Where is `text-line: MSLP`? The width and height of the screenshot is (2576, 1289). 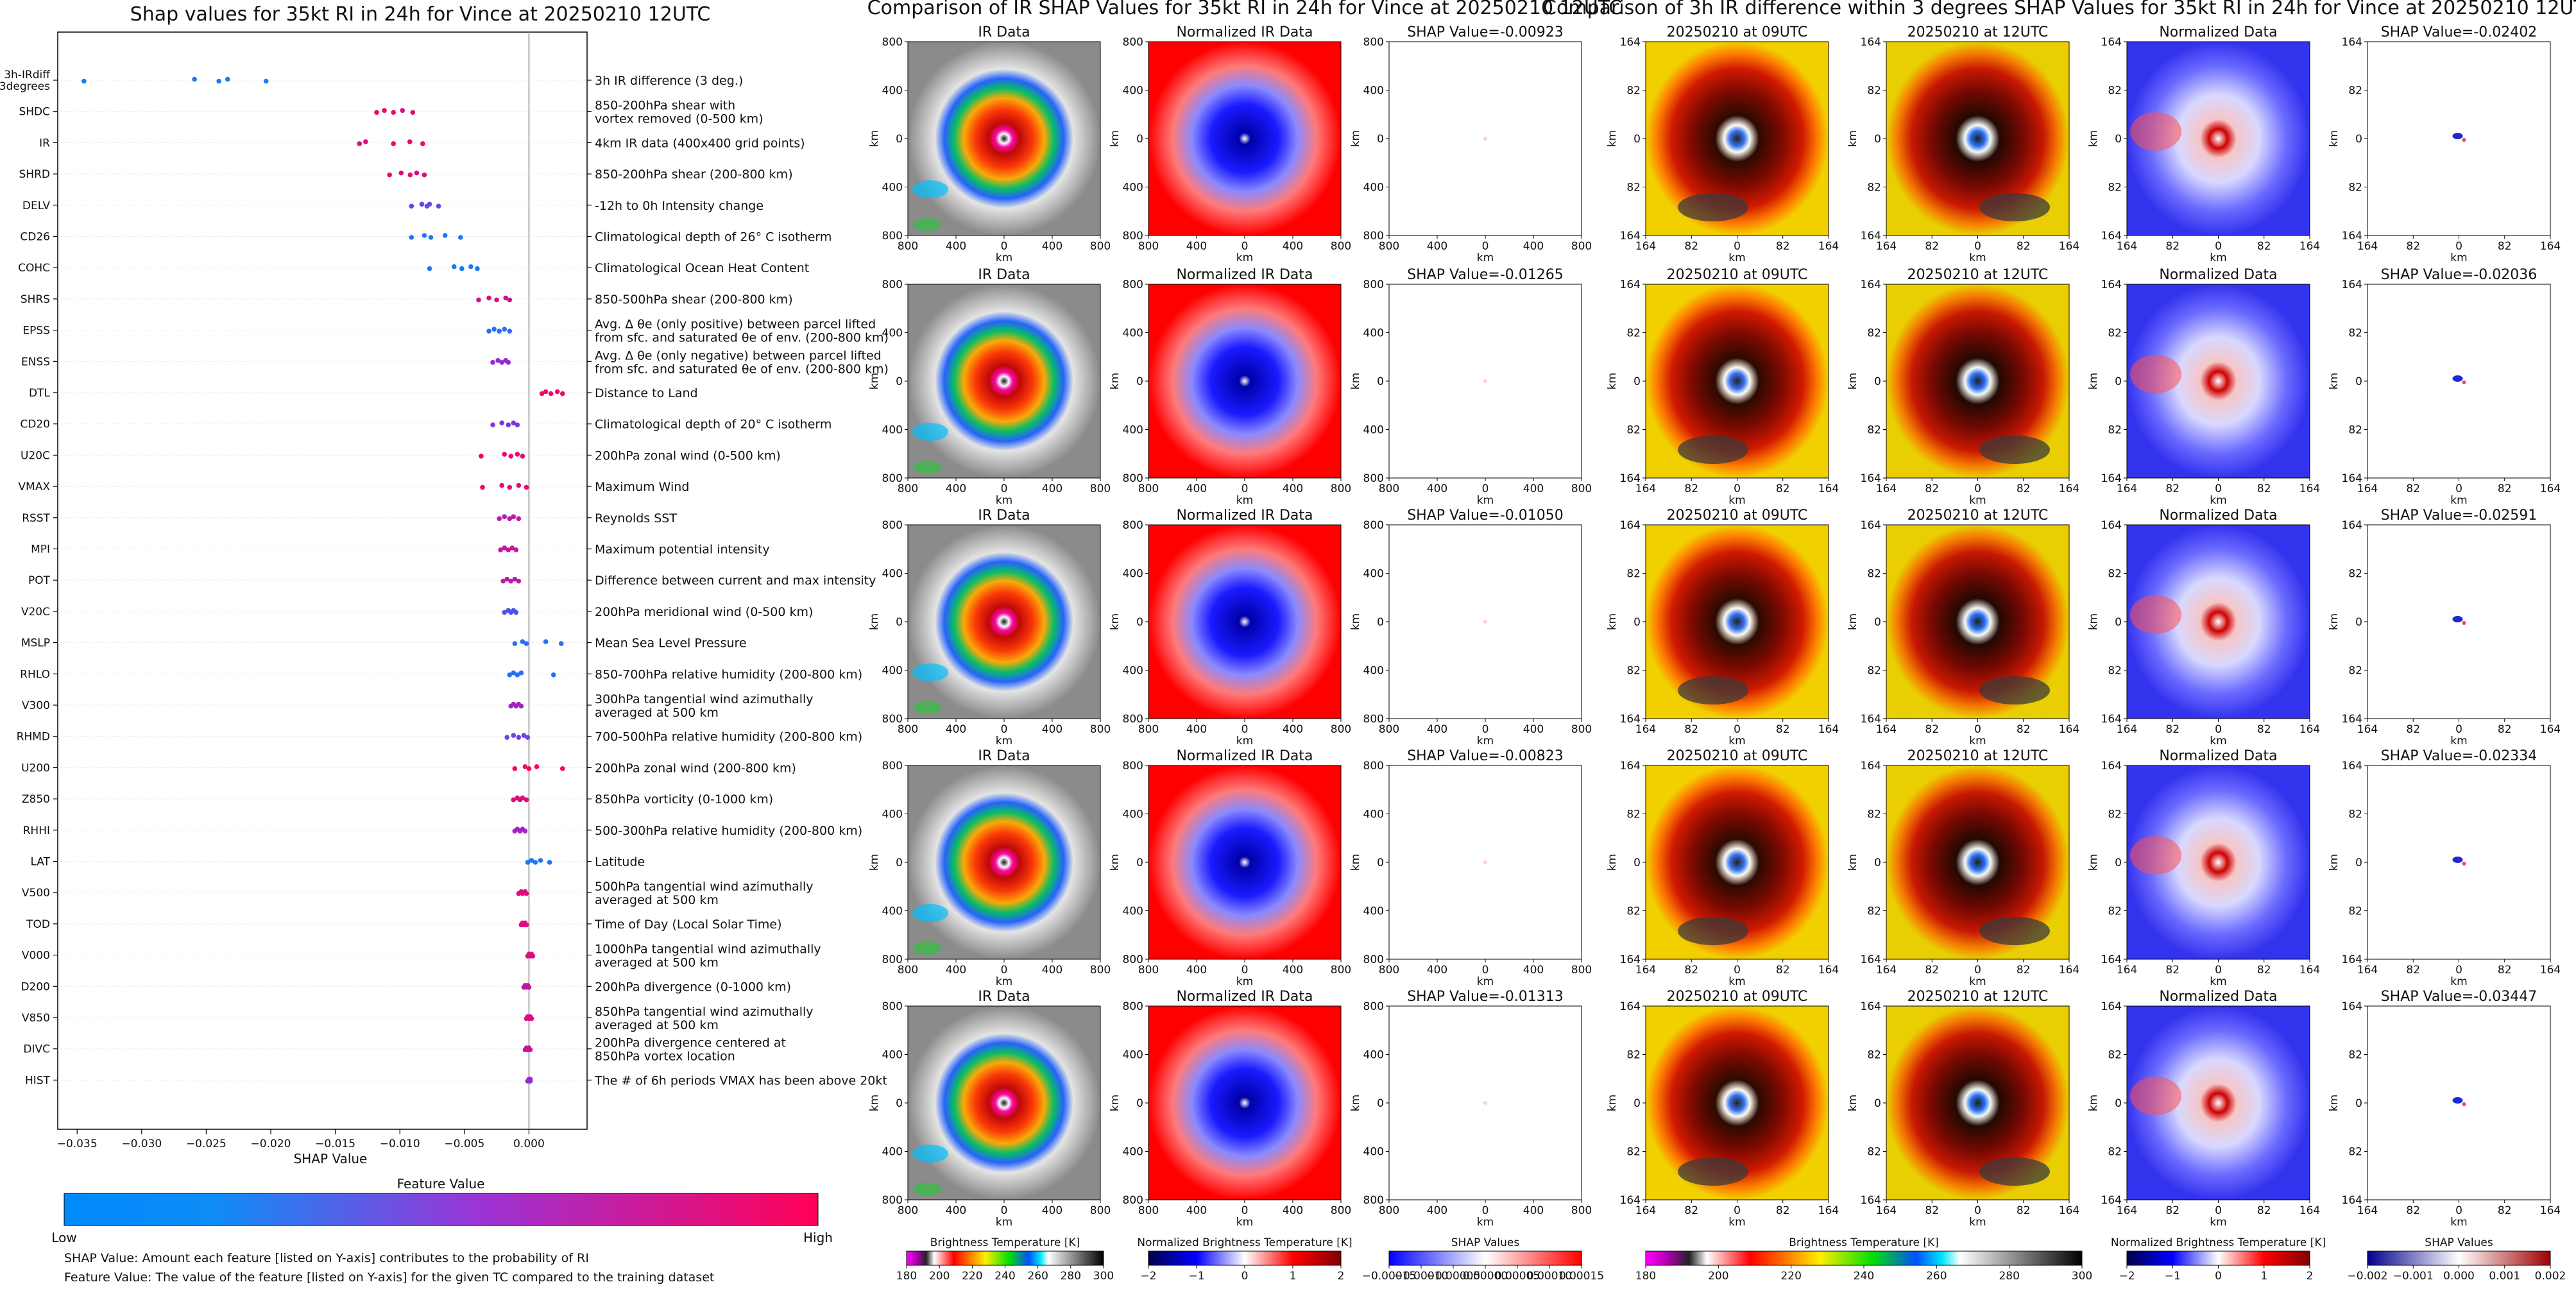 text-line: MSLP is located at coordinates (35, 643).